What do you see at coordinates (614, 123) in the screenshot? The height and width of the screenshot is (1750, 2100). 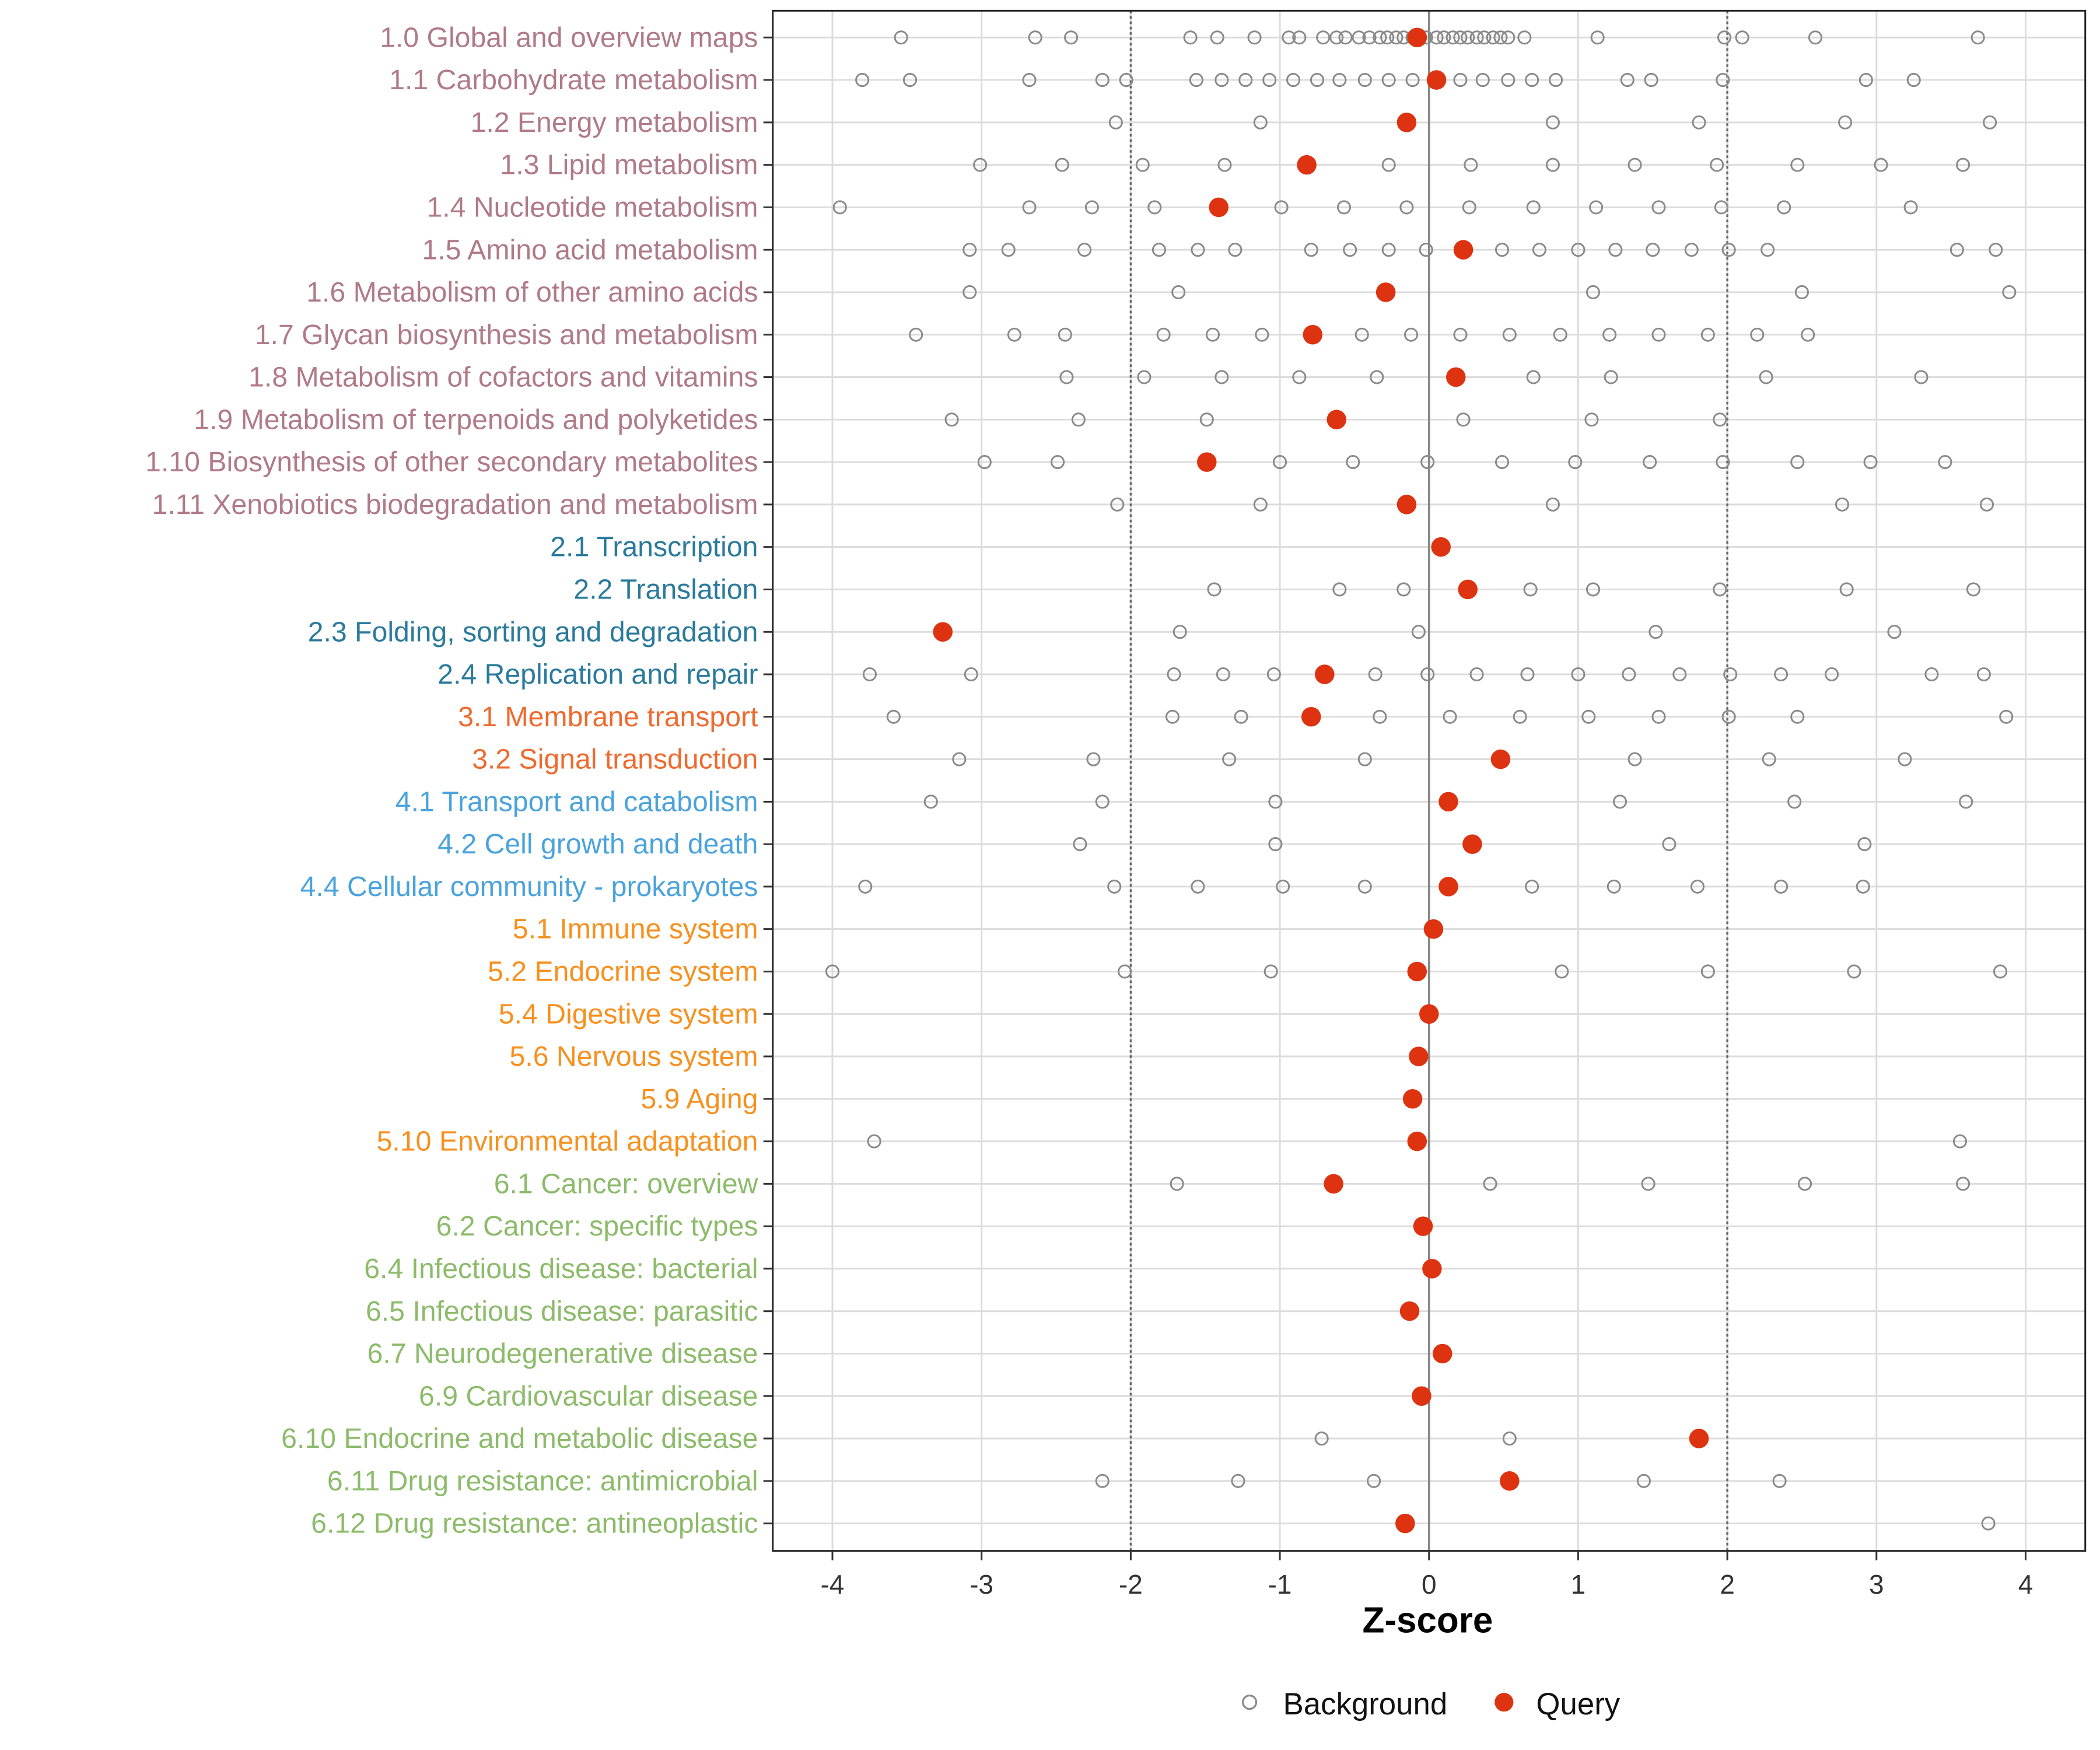 I see `category-label: 1.2 Energy metabolism` at bounding box center [614, 123].